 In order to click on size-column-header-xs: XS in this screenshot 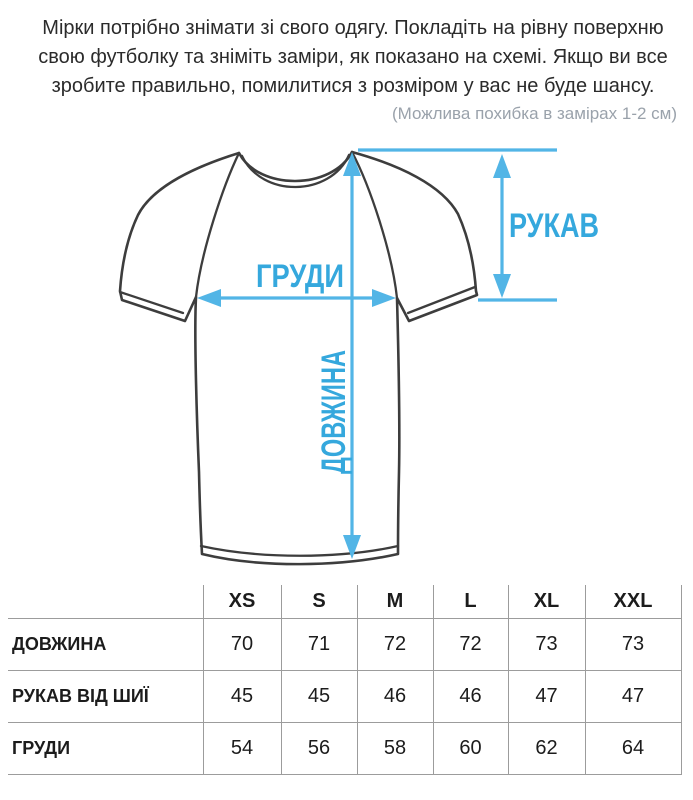, I will do `click(241, 601)`.